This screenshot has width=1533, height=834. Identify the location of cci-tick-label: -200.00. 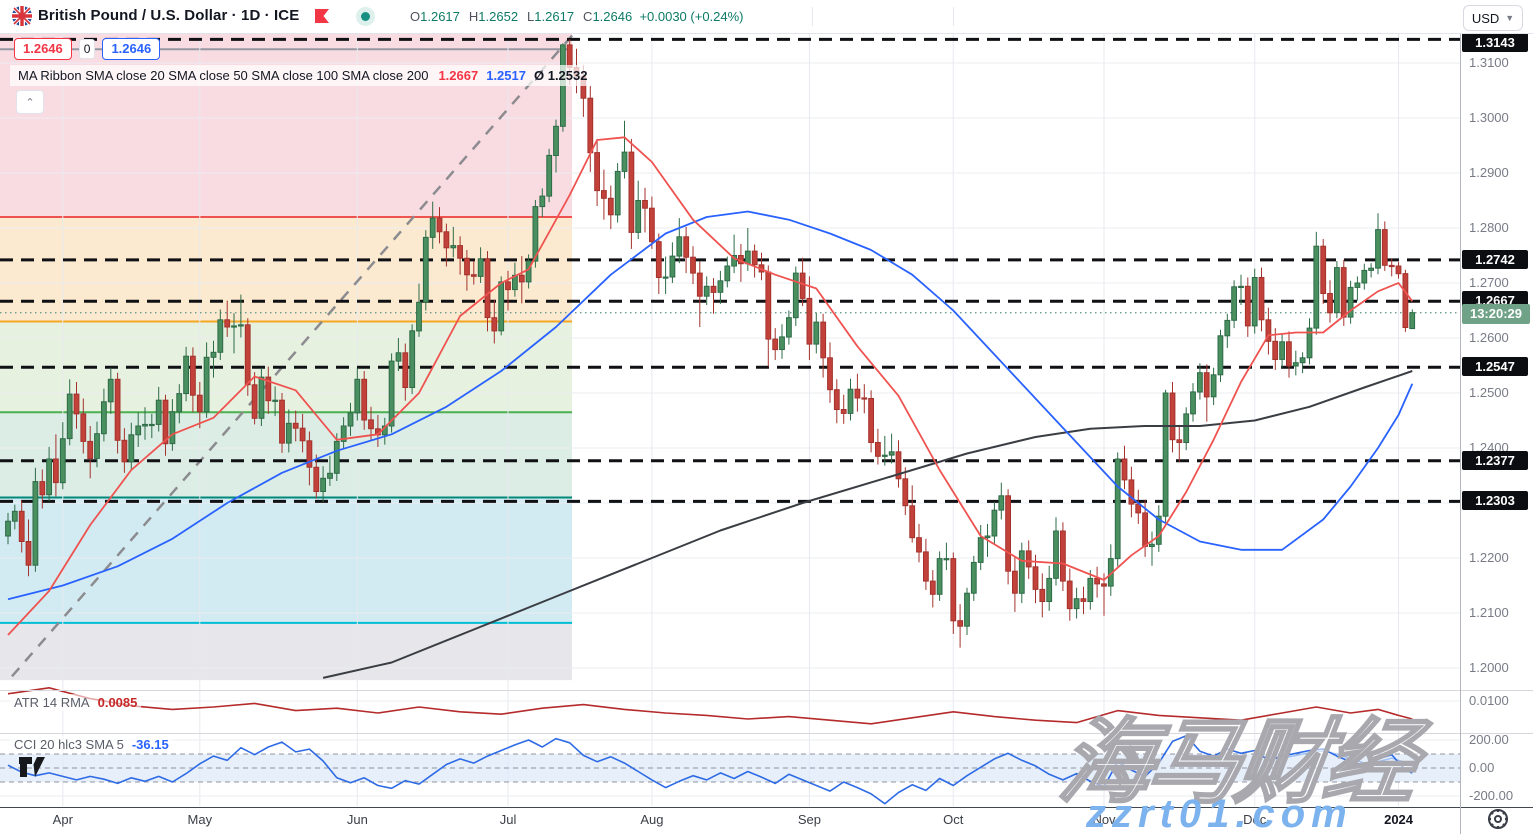
(1491, 795).